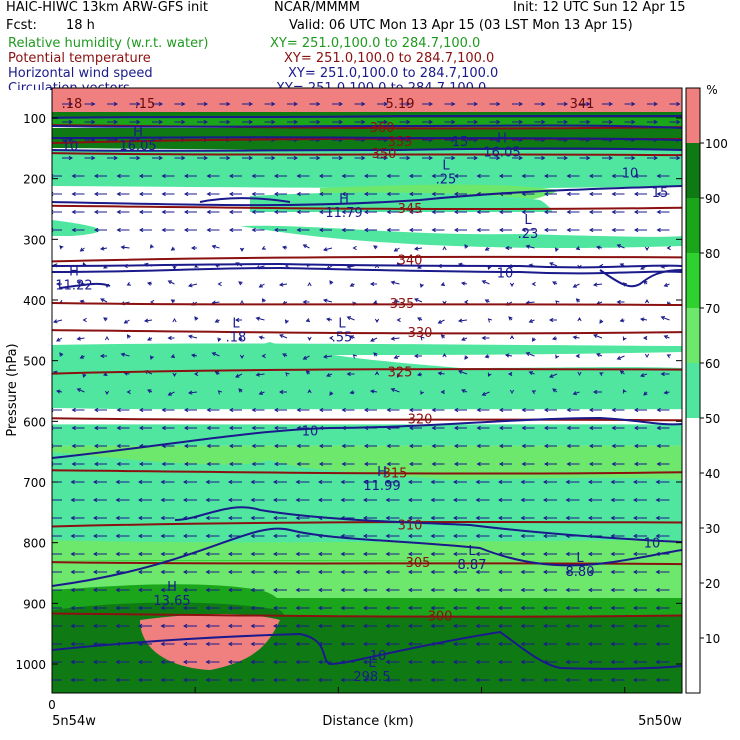  What do you see at coordinates (367, 433) in the screenshot?
I see `rh-band` at bounding box center [367, 433].